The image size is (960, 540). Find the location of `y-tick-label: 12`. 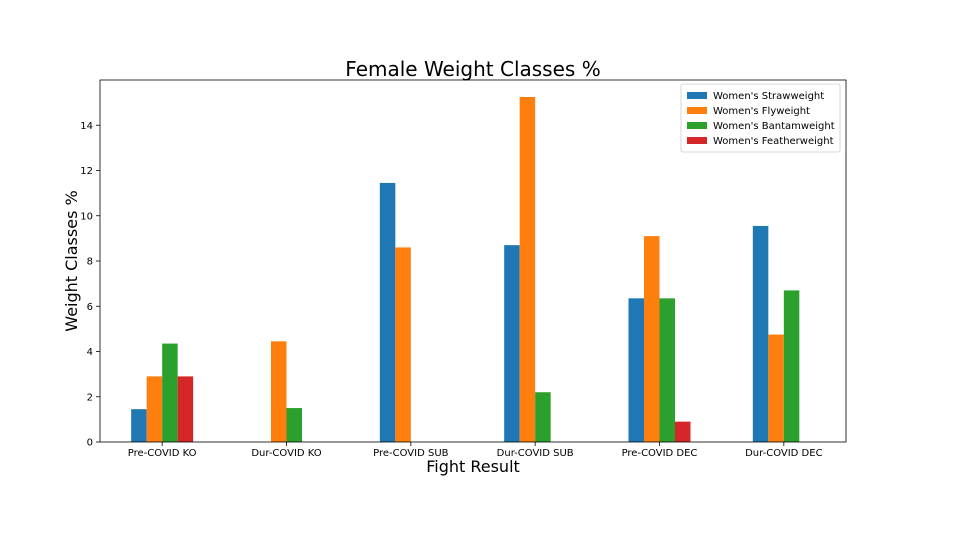

y-tick-label: 12 is located at coordinates (86, 171).